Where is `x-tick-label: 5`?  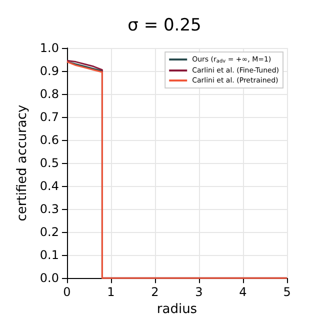 x-tick-label: 5 is located at coordinates (287, 292).